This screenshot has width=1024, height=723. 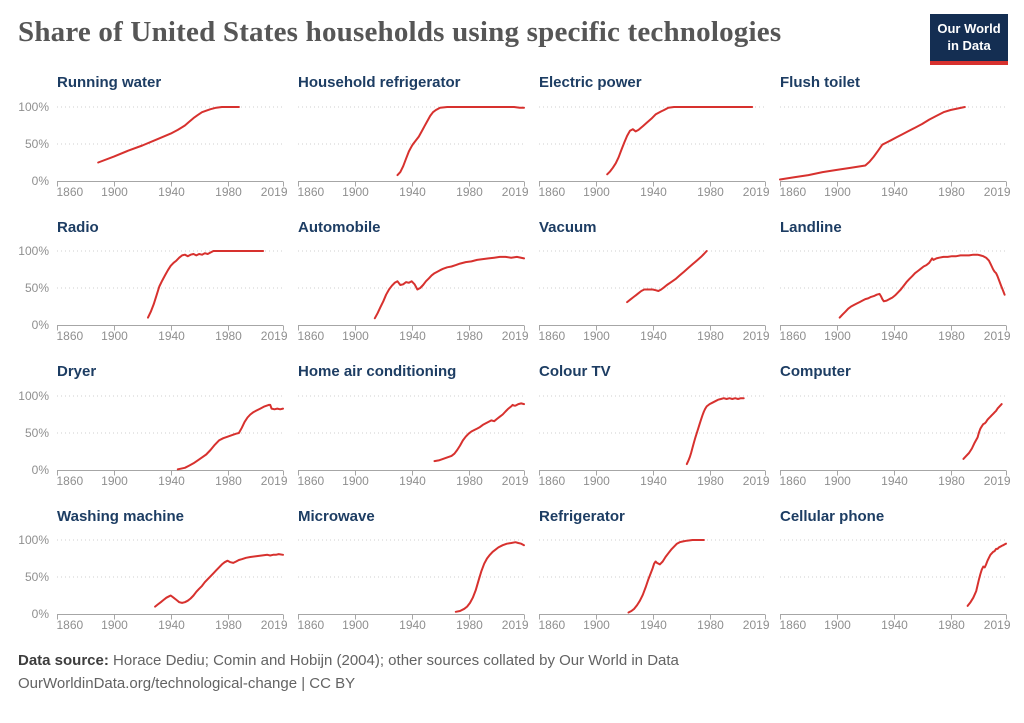 I want to click on owid-logo-line2: in Data, so click(x=969, y=45).